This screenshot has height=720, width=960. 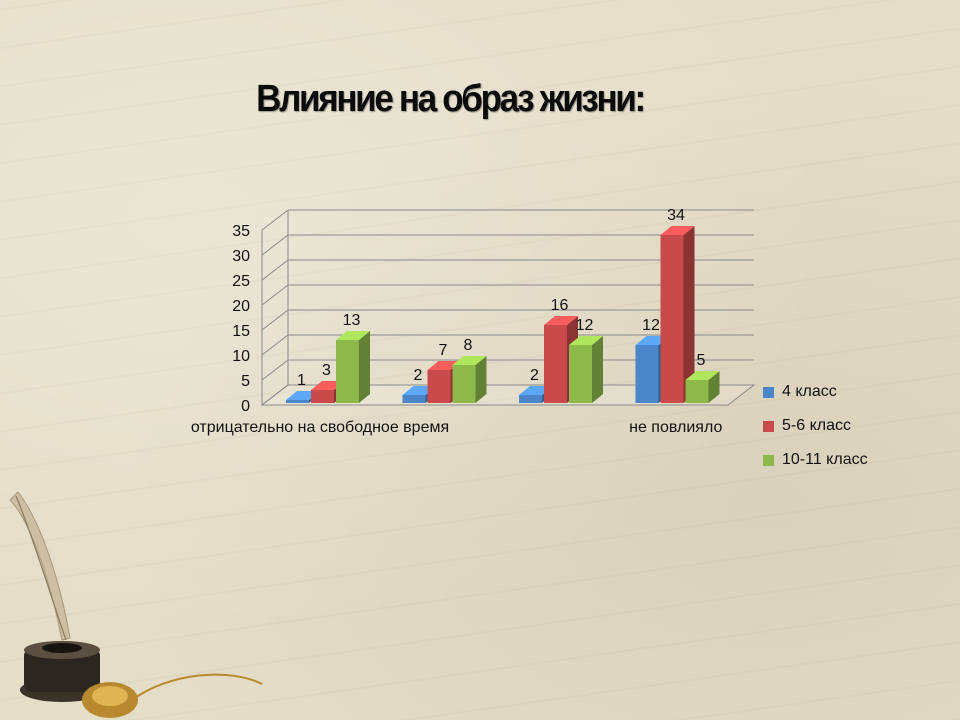 I want to click on y-tick-label: 10, so click(x=241, y=356).